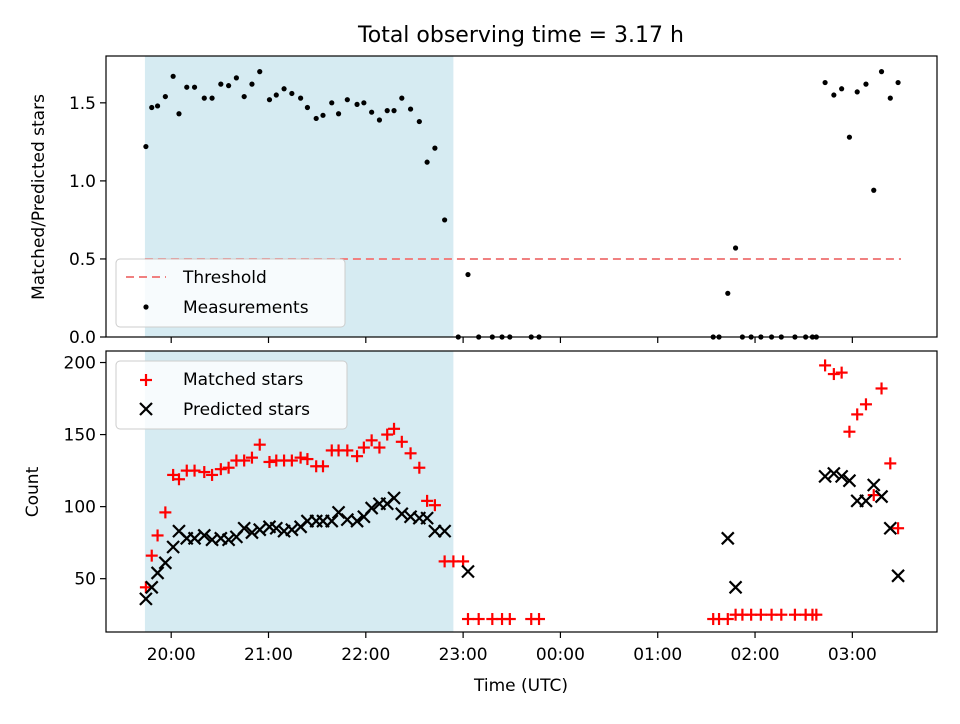 The height and width of the screenshot is (724, 960). What do you see at coordinates (268, 655) in the screenshot?
I see `x-tick-label: 21:00` at bounding box center [268, 655].